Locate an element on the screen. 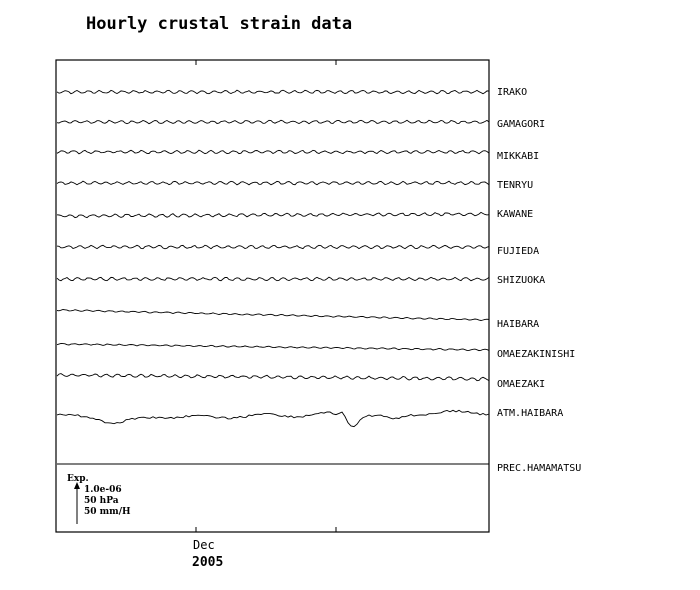 This screenshot has height=590, width=700. legend-arrow-head is located at coordinates (77, 485).